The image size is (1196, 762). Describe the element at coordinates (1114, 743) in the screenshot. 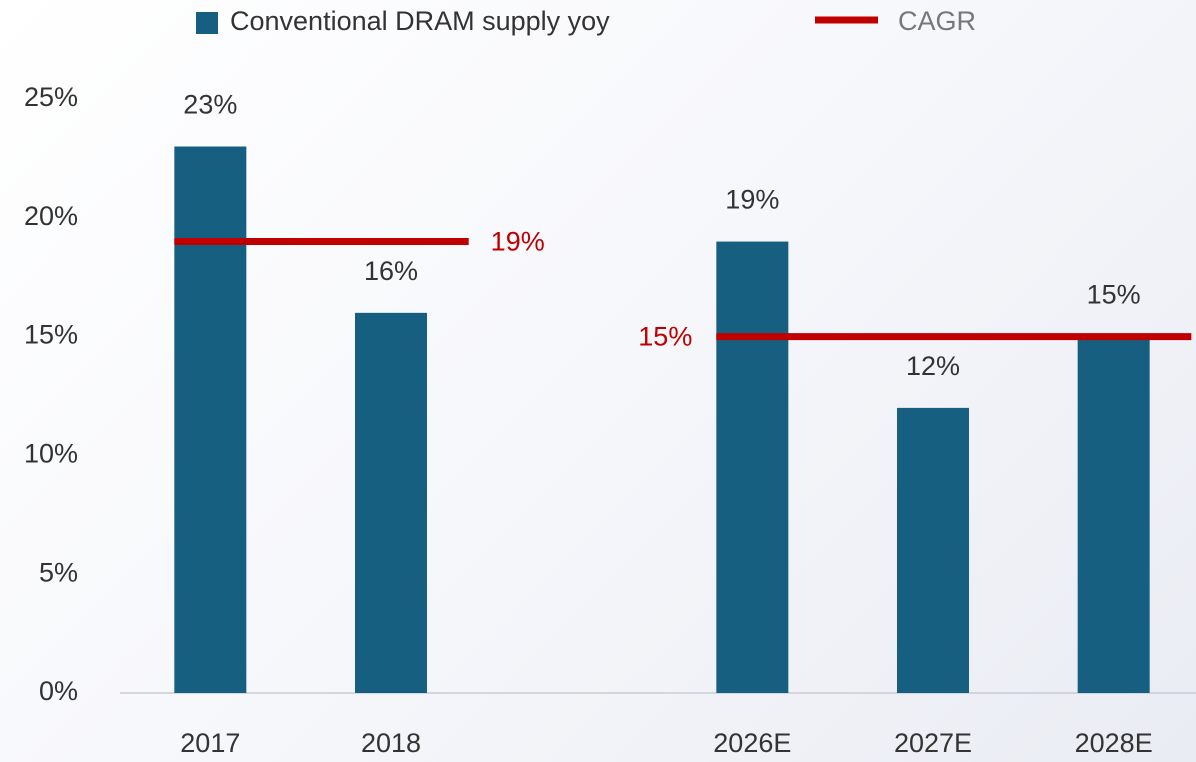

I see `x-tick-label: 2028E` at that location.